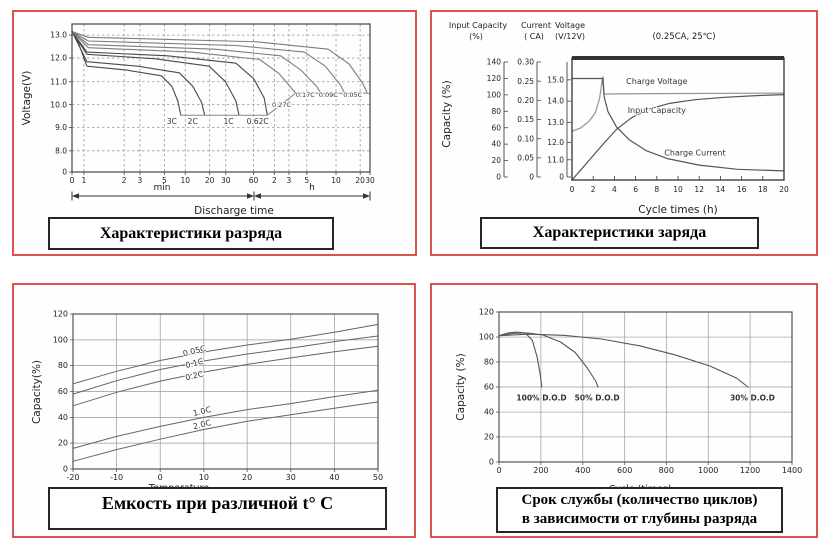  I want to click on y-tick-label: 60, so click(489, 387).